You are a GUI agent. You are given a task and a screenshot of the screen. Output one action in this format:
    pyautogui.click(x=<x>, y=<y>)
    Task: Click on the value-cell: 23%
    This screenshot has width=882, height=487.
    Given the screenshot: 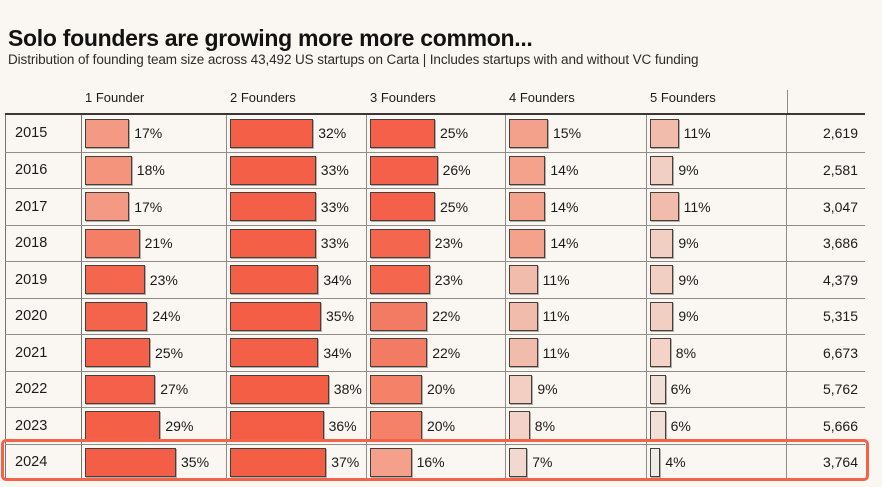 What is the action you would take?
    pyautogui.click(x=154, y=280)
    